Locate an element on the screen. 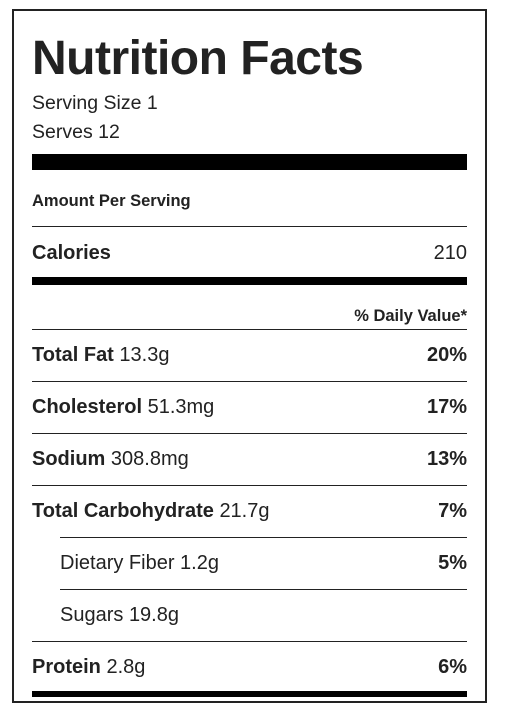 This screenshot has height=714, width=506. nutrient-row-sugars: Sugars 19.8g is located at coordinates (263, 615).